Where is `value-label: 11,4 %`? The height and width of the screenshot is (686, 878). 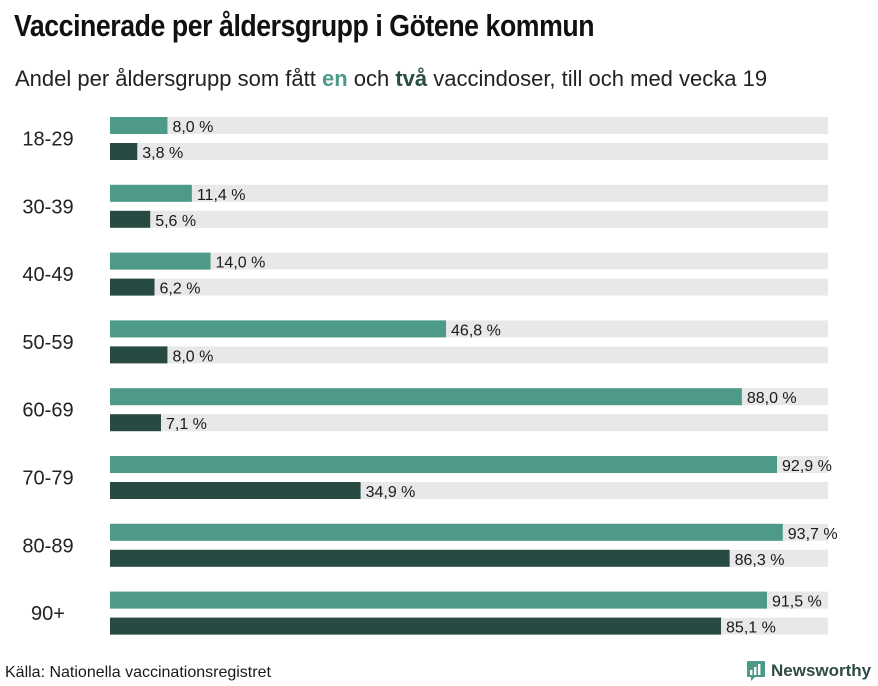 value-label: 11,4 % is located at coordinates (221, 195).